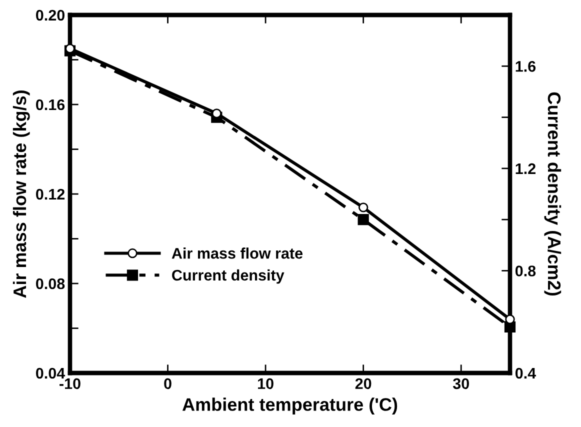 Image resolution: width=581 pixels, height=427 pixels. Describe the element at coordinates (51, 373) in the screenshot. I see `y-tick-label: 0.04` at that location.